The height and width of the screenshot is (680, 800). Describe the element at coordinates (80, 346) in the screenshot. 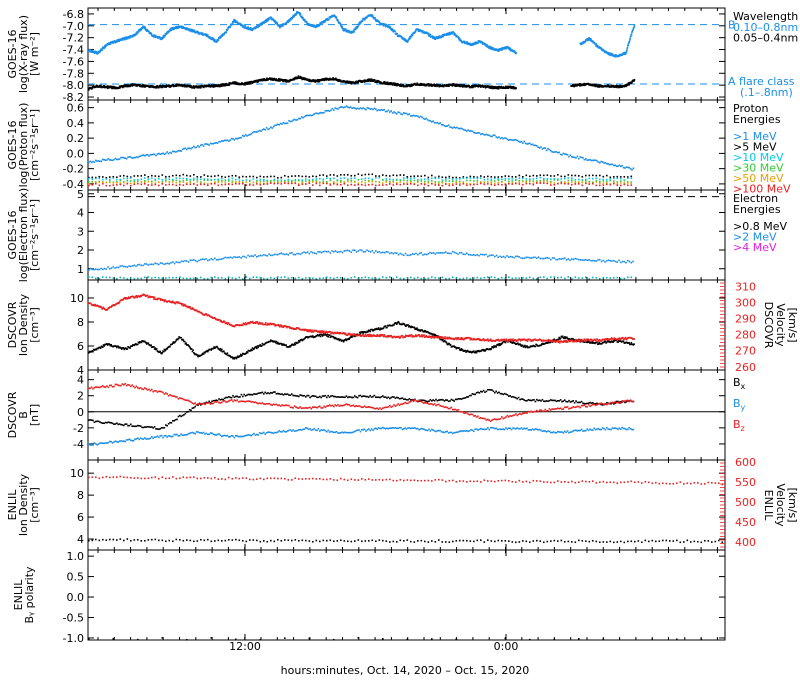

I see `y-tick-label: 6` at that location.